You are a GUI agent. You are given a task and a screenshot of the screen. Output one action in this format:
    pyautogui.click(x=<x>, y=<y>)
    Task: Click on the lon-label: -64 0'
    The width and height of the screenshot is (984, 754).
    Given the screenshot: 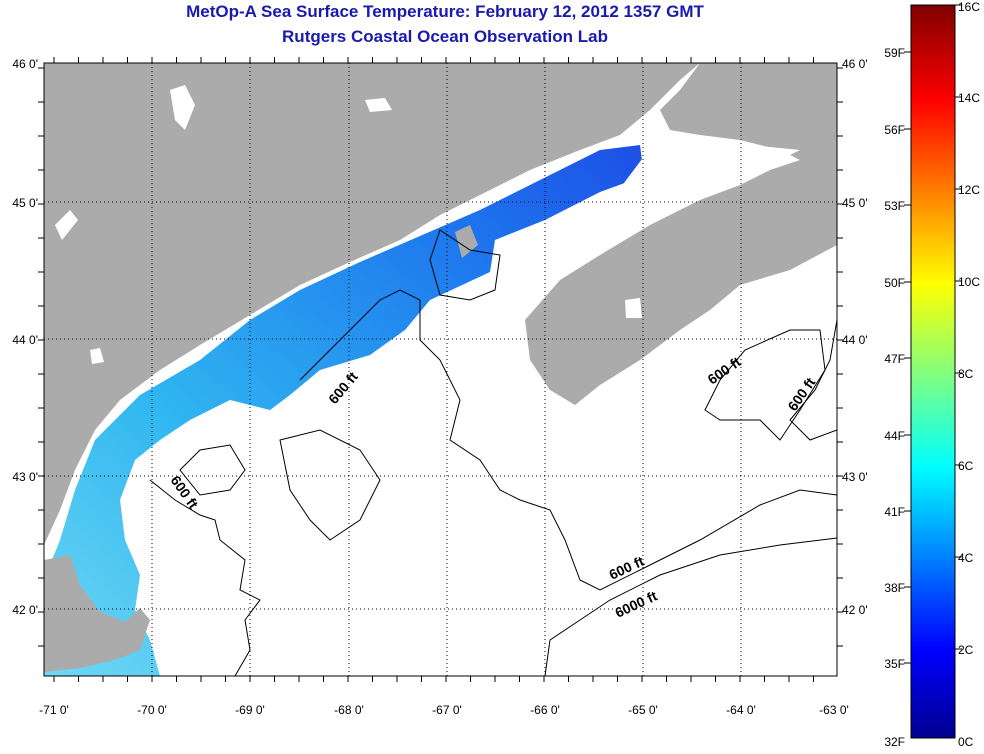 What is the action you would take?
    pyautogui.click(x=741, y=710)
    